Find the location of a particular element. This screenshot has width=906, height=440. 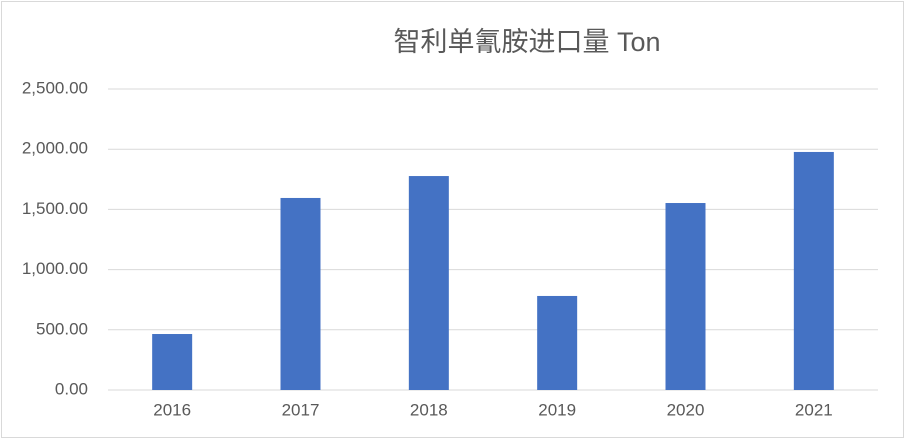

x-tick-label: 2021 is located at coordinates (814, 409).